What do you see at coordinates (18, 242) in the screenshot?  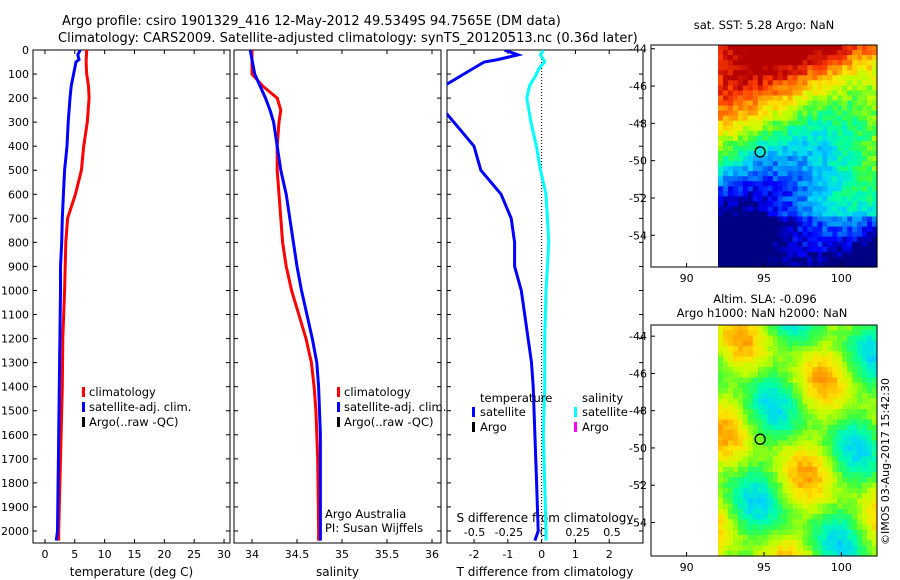 I see `depth-tick-label: 800` at bounding box center [18, 242].